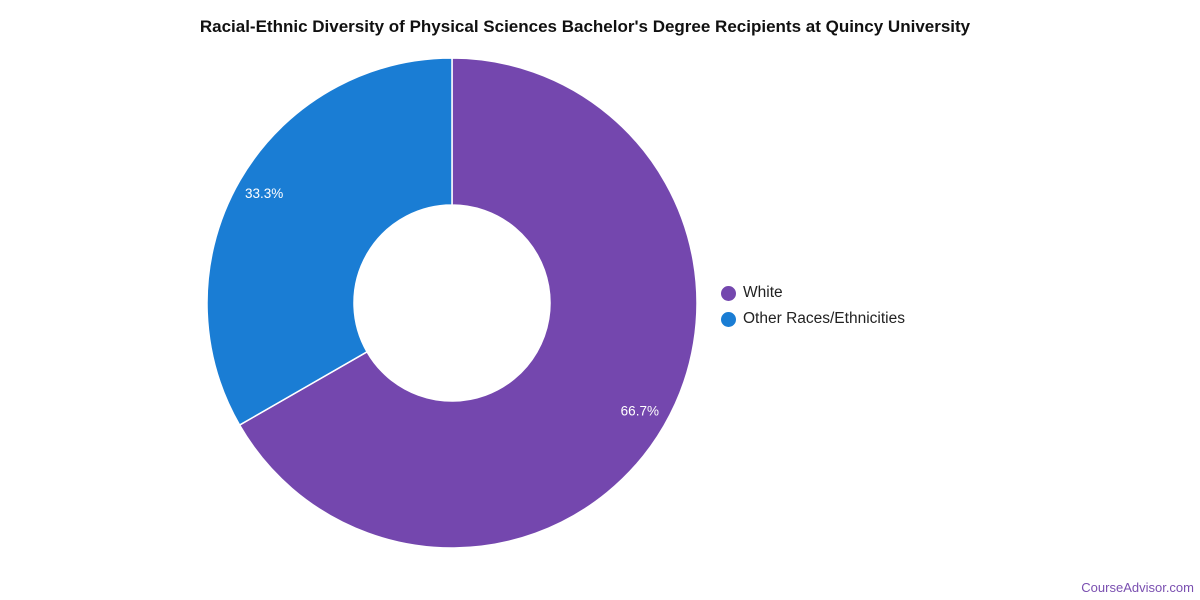  I want to click on legend-swatch-white, so click(728, 293).